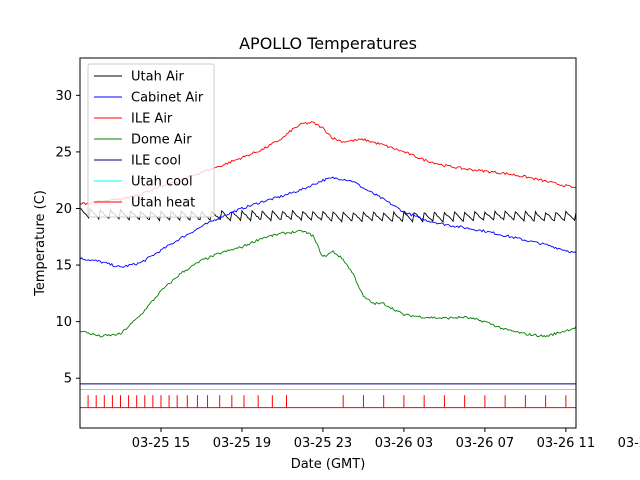  I want to click on legend-label-dome-air: Dome Air, so click(161, 140).